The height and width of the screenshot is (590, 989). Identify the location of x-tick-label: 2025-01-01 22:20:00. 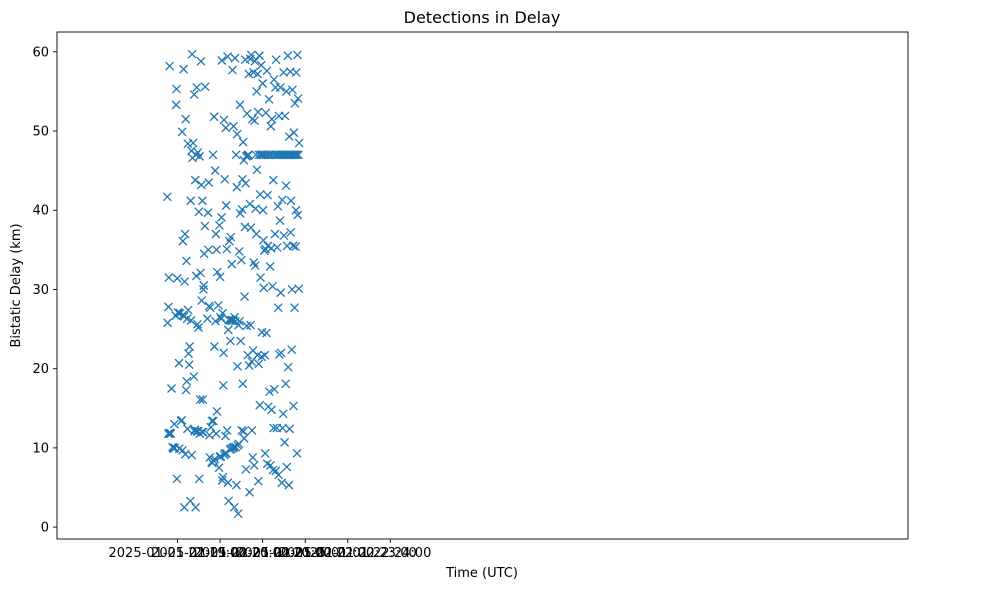
(220, 553).